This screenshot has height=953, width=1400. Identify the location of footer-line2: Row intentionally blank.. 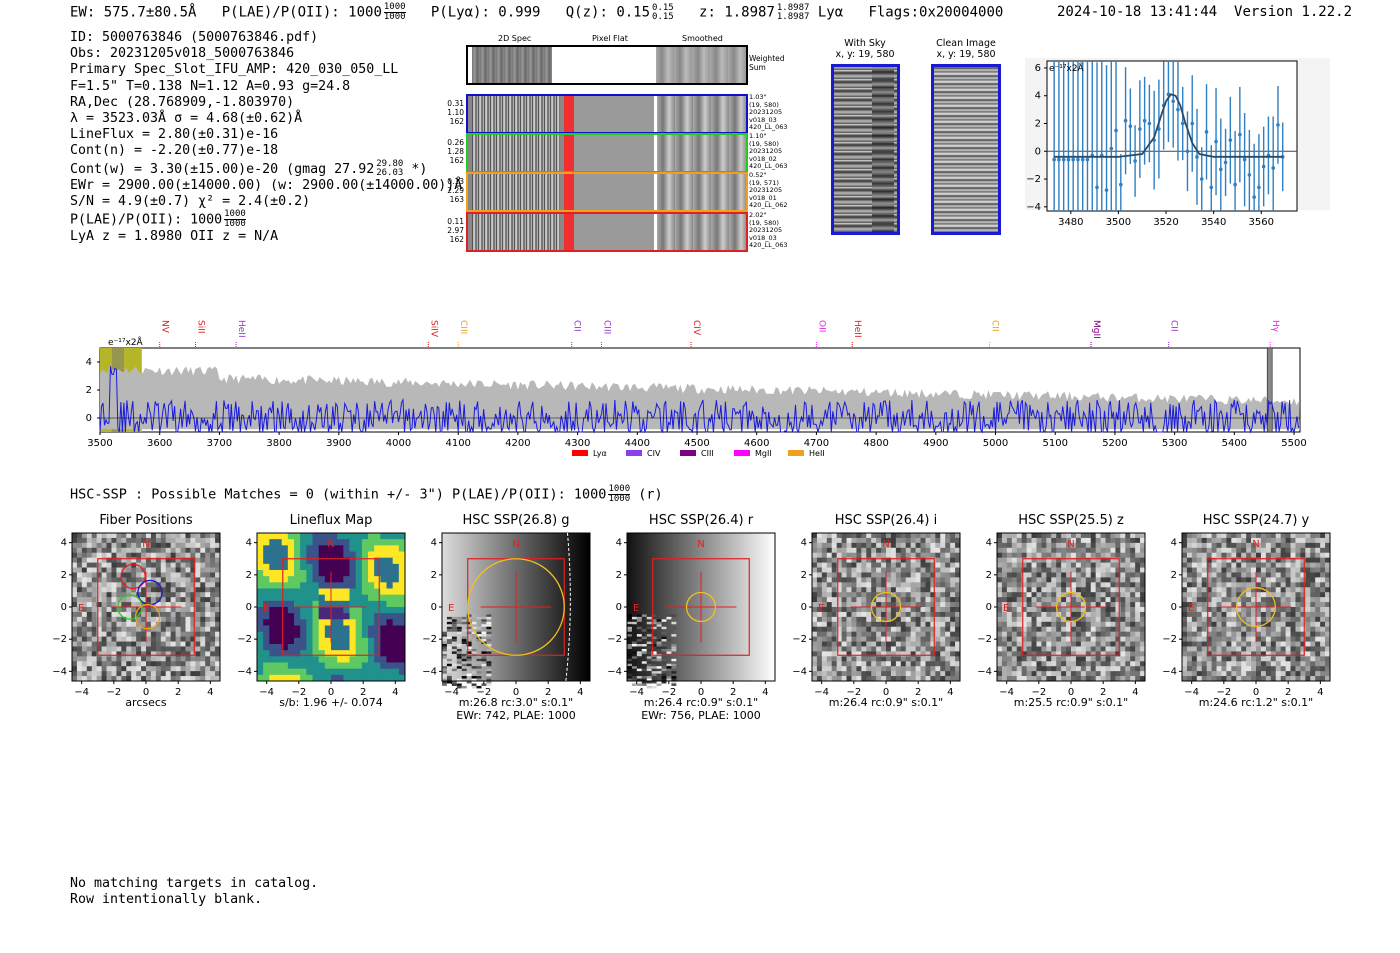
(166, 899).